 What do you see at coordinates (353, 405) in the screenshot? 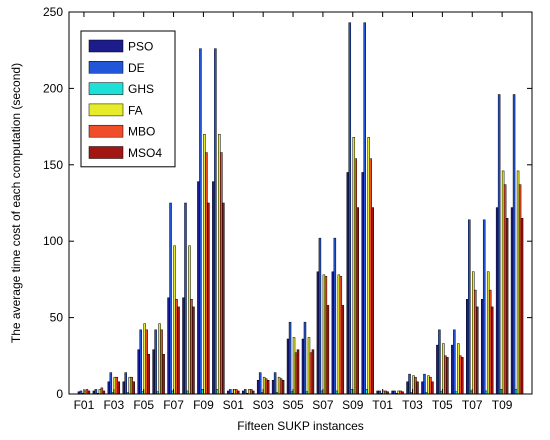
I see `x-tick-label: S09` at bounding box center [353, 405].